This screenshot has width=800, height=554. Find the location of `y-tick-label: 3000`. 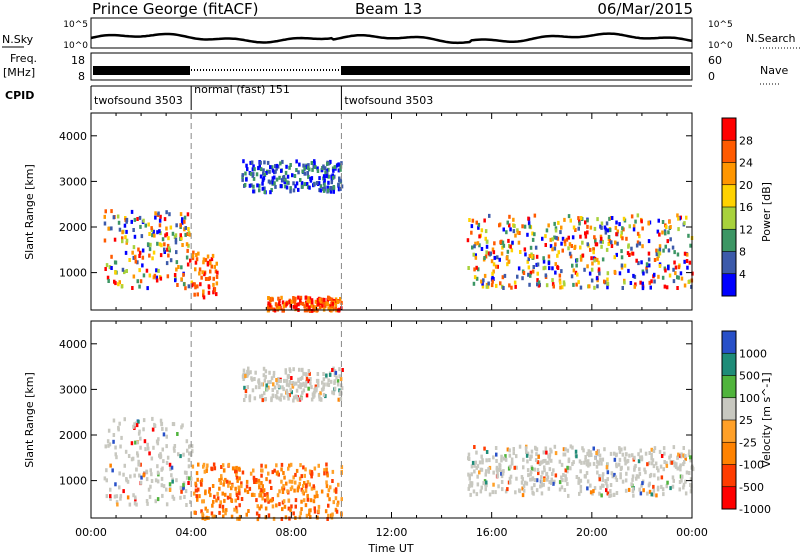

y-tick-label: 3000 is located at coordinates (73, 389).